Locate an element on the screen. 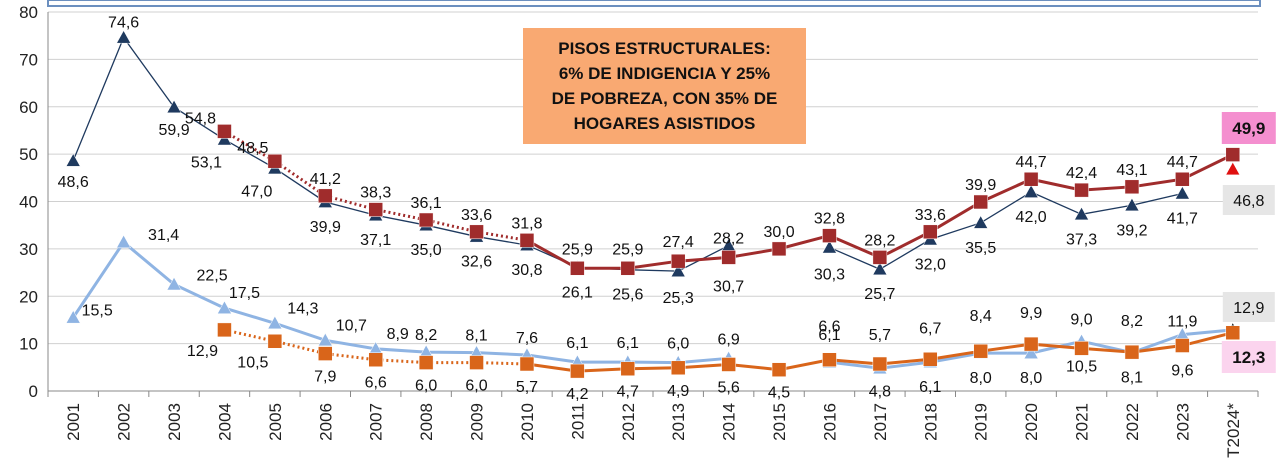 The width and height of the screenshot is (1280, 476). data-label: 39,2 is located at coordinates (1131, 230).